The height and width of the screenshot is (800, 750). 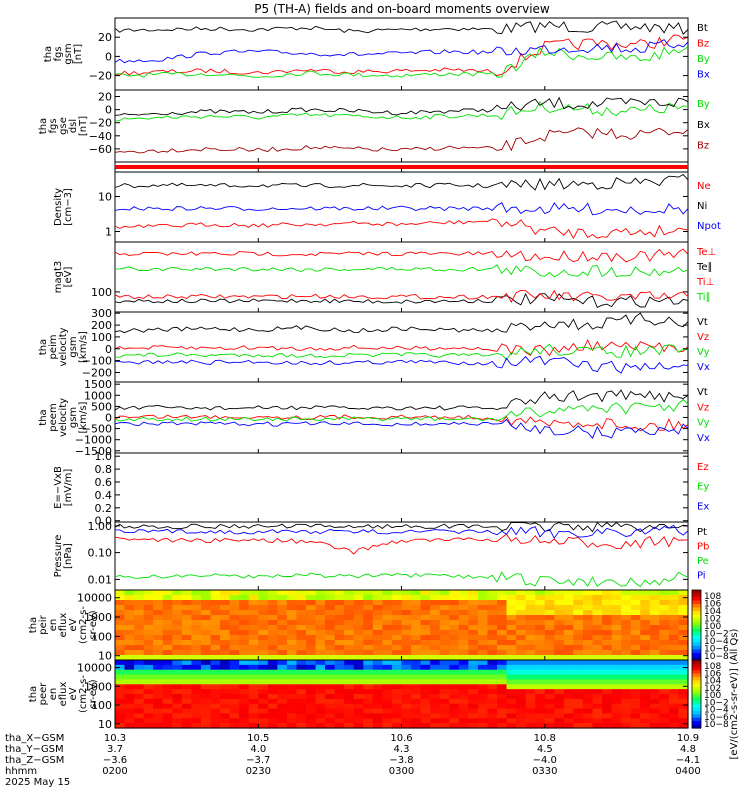 I want to click on series-line-Vy, so click(x=401, y=352).